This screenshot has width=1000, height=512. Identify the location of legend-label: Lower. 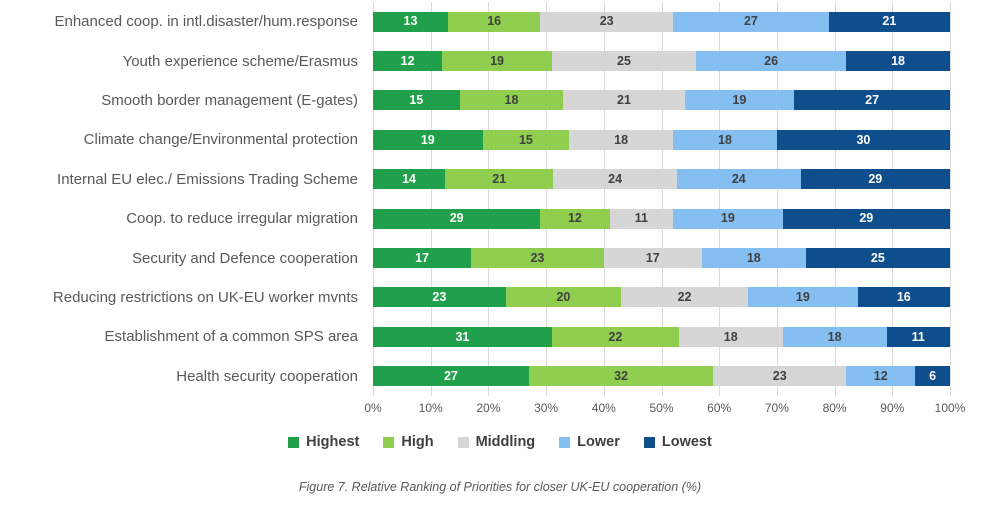
(598, 442).